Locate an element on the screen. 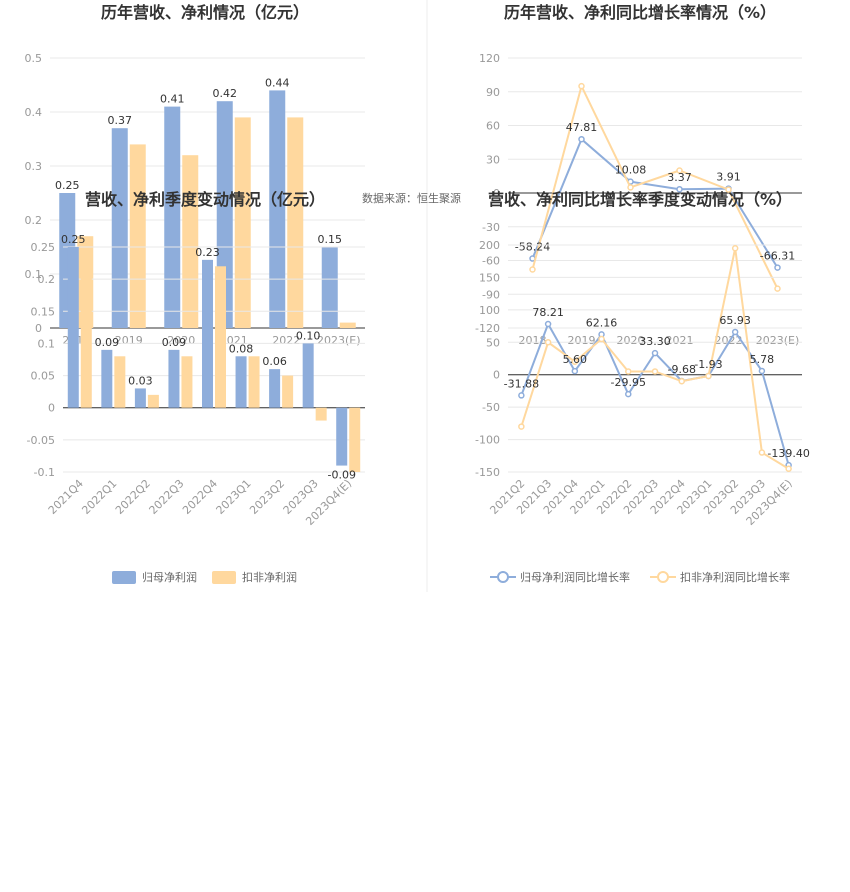 The width and height of the screenshot is (850, 892). y-tick-label: -50 is located at coordinates (491, 407).